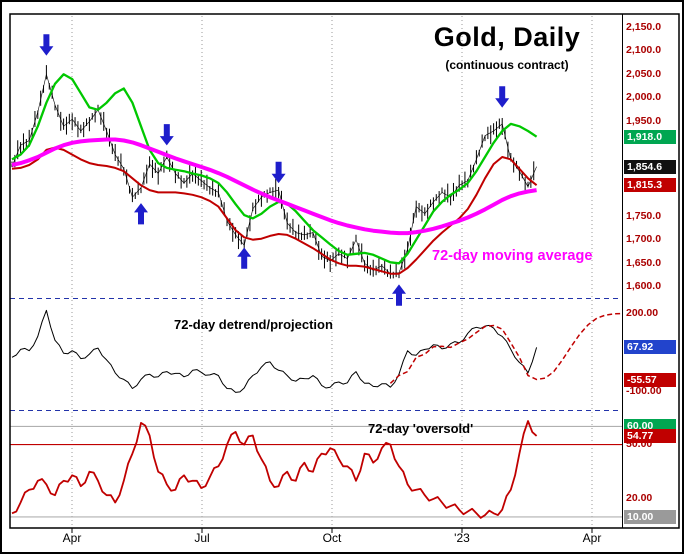  Describe the element at coordinates (274, 469) in the screenshot. I see `oversold-line` at that location.